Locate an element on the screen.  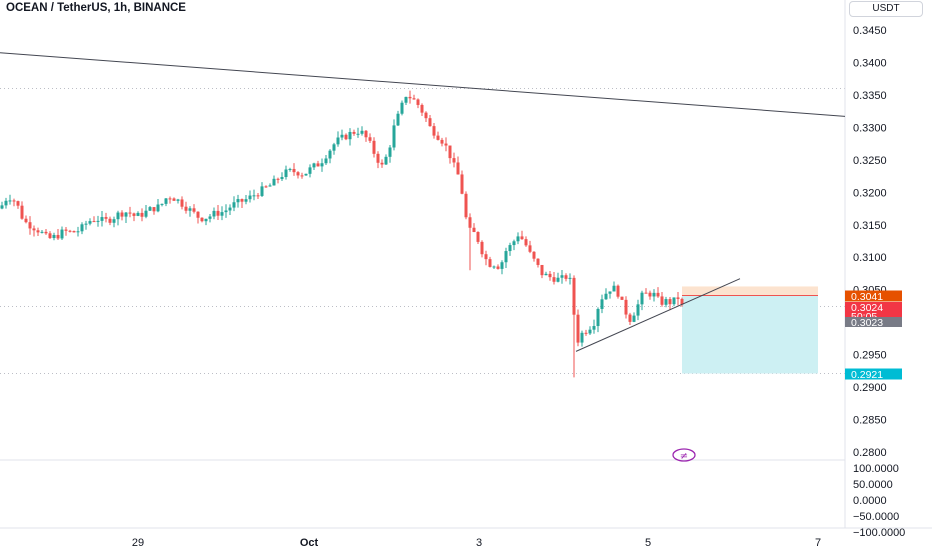
watermark-icon: ≠ is located at coordinates (684, 455).